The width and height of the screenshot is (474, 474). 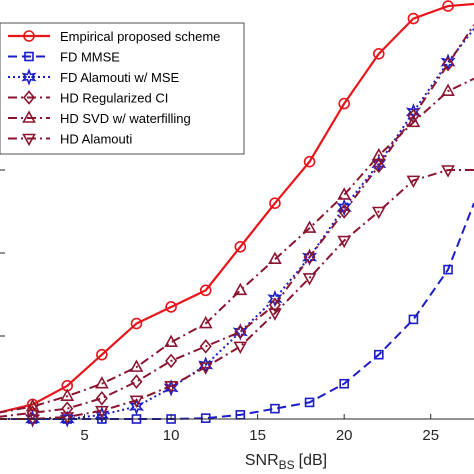 What do you see at coordinates (262, 460) in the screenshot?
I see `x-axis-label-main: SNR` at bounding box center [262, 460].